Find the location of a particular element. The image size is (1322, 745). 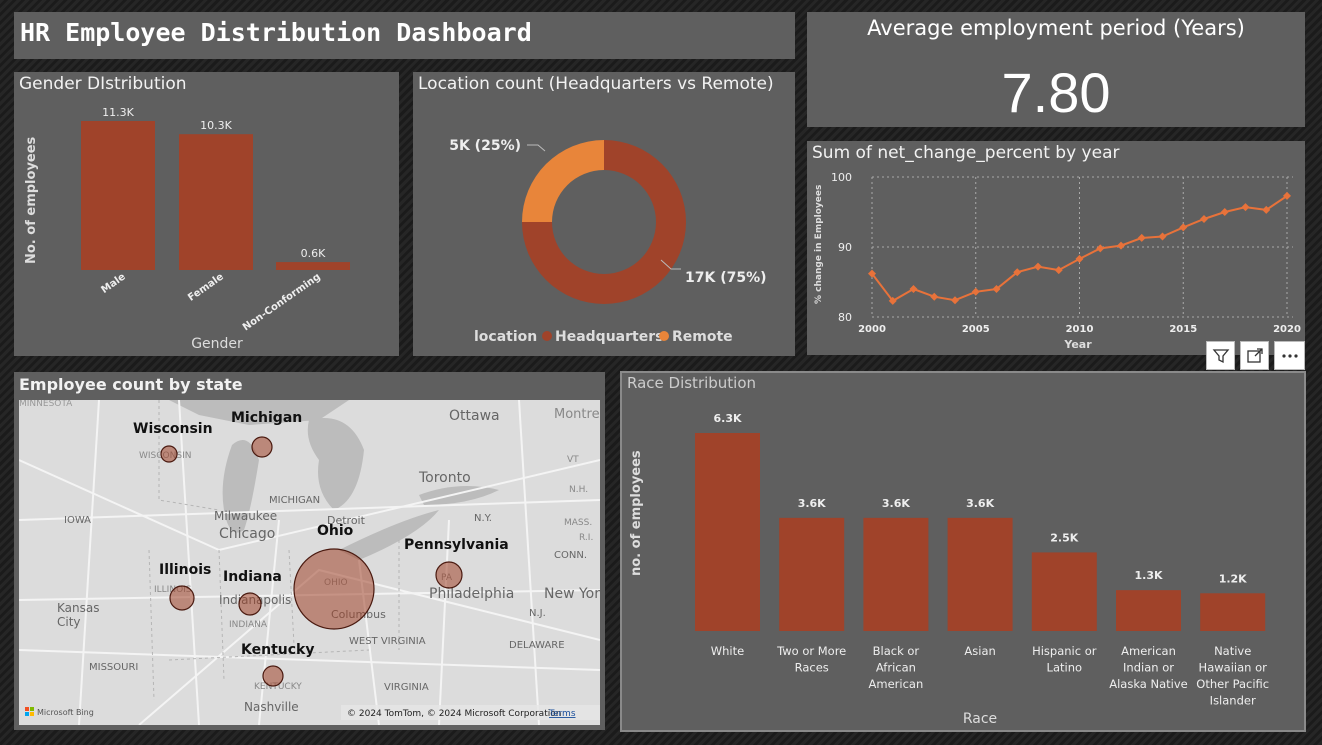

lake-superior is located at coordinates (259, 412).